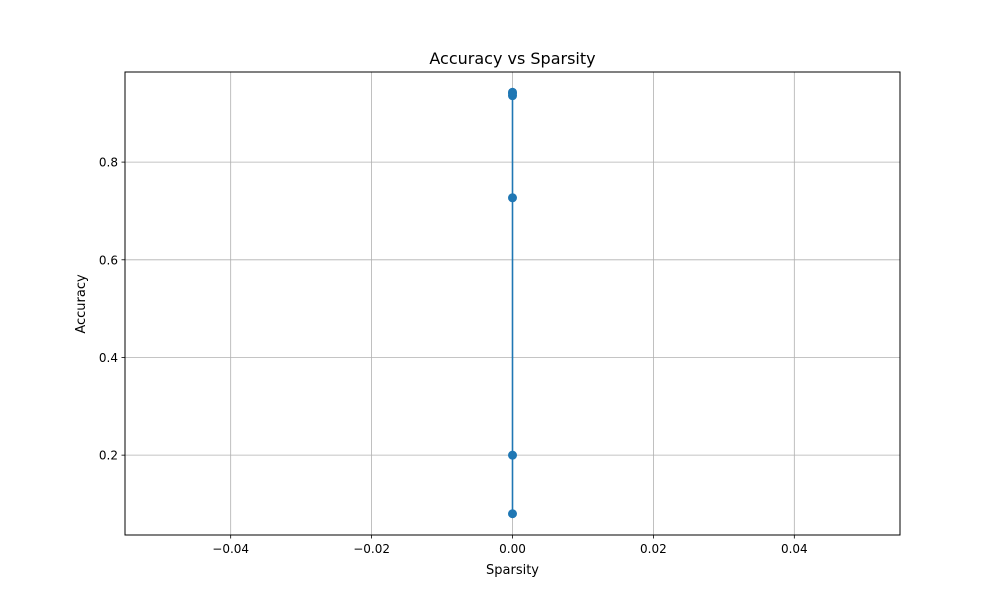  What do you see at coordinates (108, 163) in the screenshot?
I see `y-tick-label: 0.8` at bounding box center [108, 163].